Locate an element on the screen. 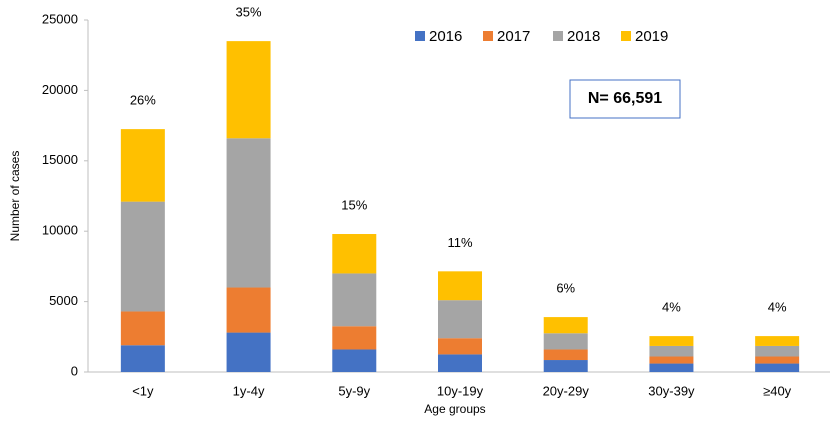 The image size is (833, 423). x-tick-label: 5y-9y is located at coordinates (354, 390).